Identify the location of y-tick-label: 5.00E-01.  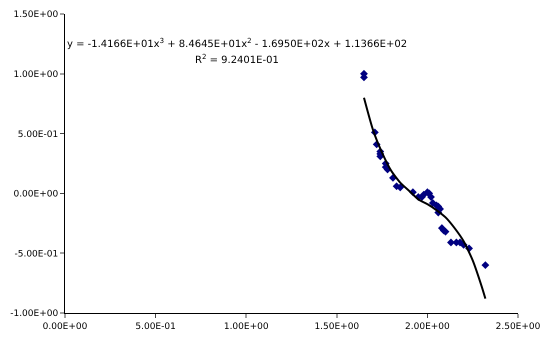
(38, 135).